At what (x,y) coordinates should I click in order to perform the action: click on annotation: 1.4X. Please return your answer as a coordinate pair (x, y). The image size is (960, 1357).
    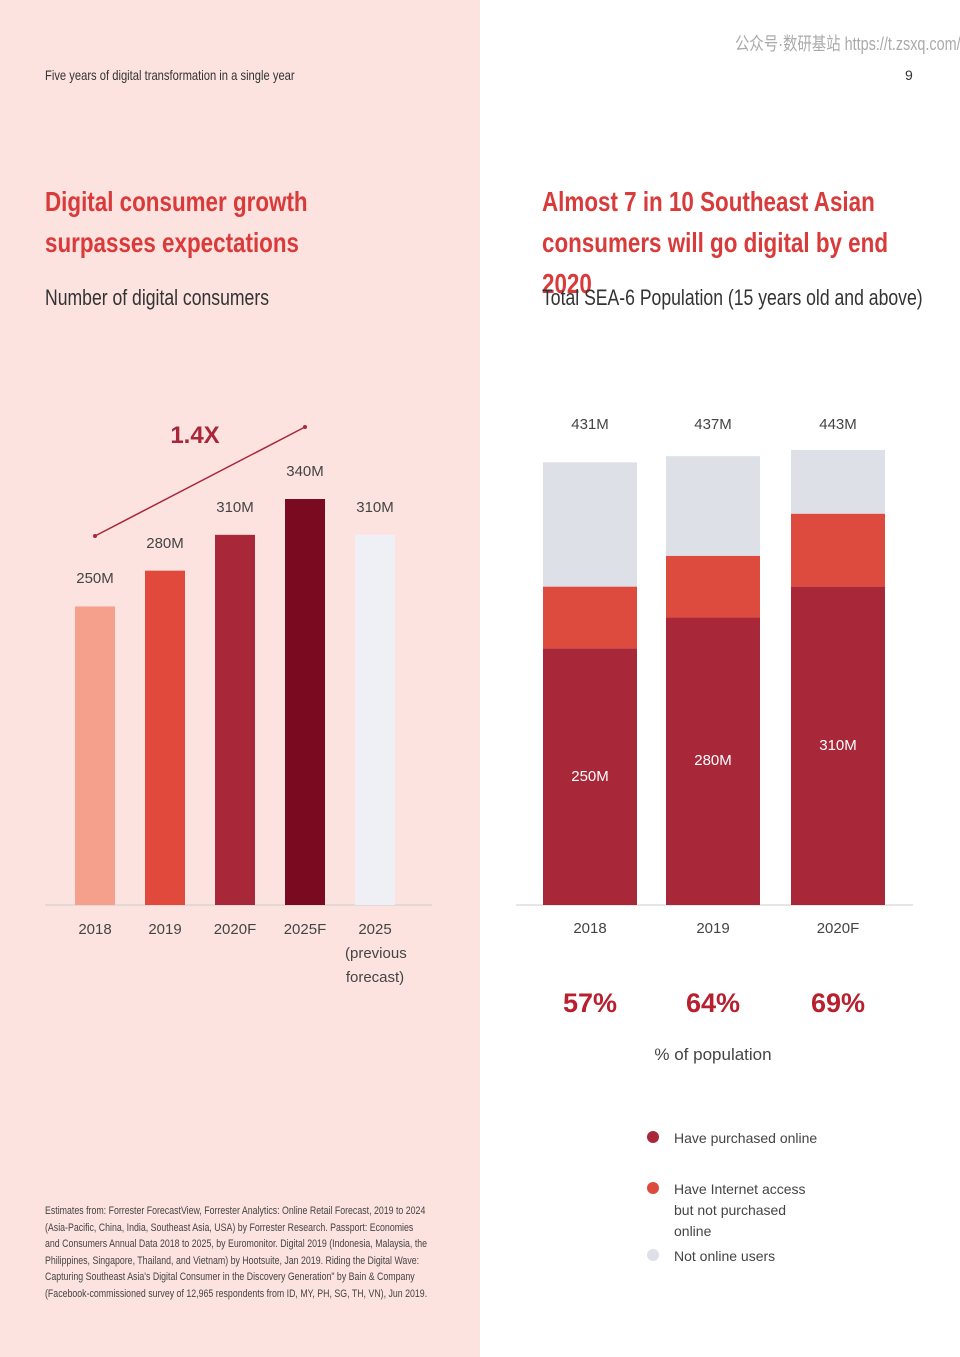
    Looking at the image, I should click on (195, 435).